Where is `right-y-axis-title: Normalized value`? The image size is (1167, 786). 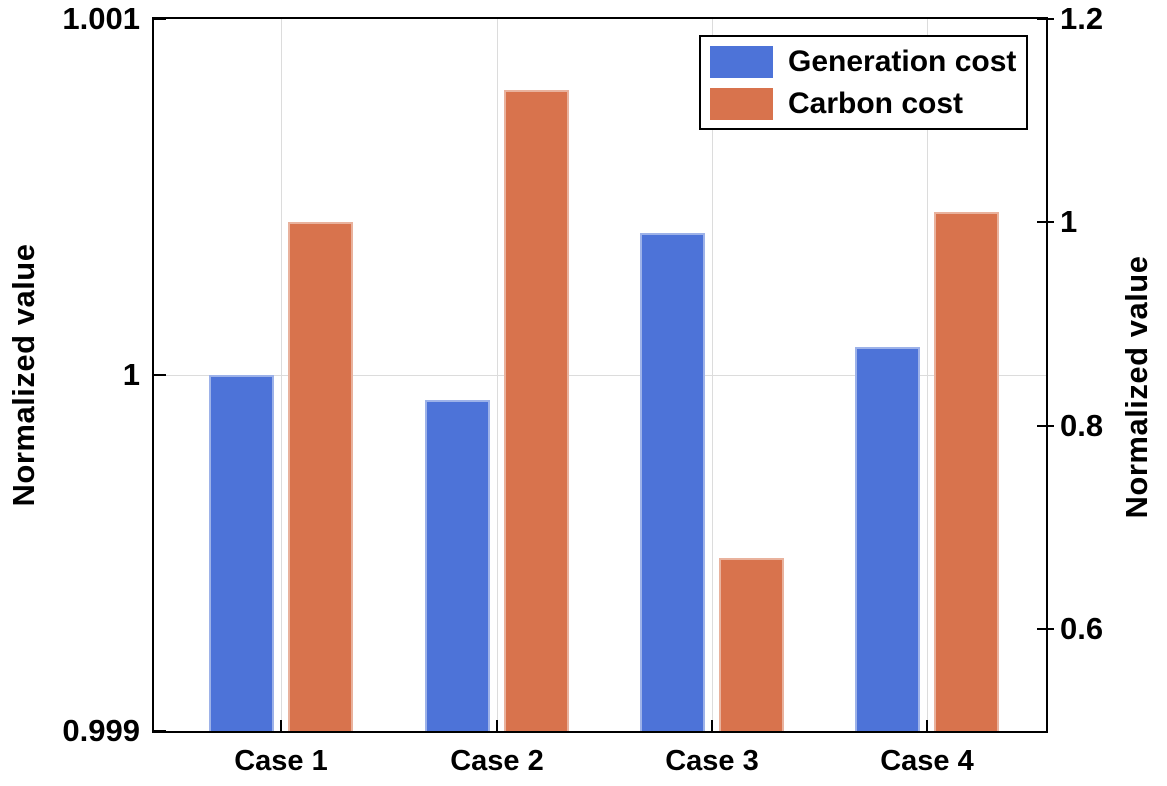 right-y-axis-title: Normalized value is located at coordinates (1136, 387).